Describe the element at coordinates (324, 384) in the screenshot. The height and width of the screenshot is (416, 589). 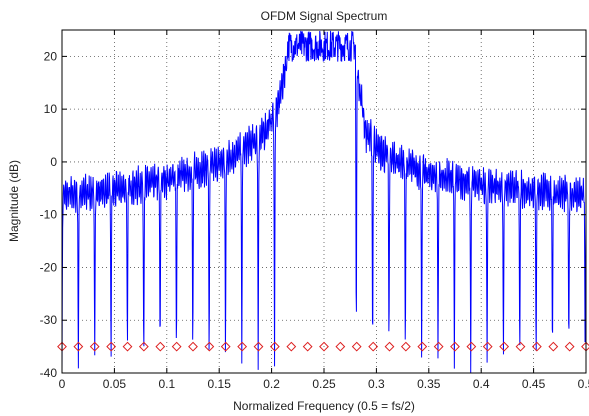
I see `x-tick-label: 0.25` at that location.